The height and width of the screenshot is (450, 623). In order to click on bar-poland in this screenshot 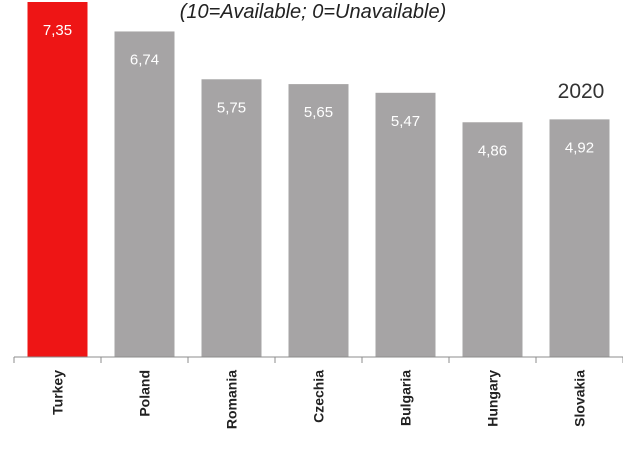, I will do `click(144, 194)`.